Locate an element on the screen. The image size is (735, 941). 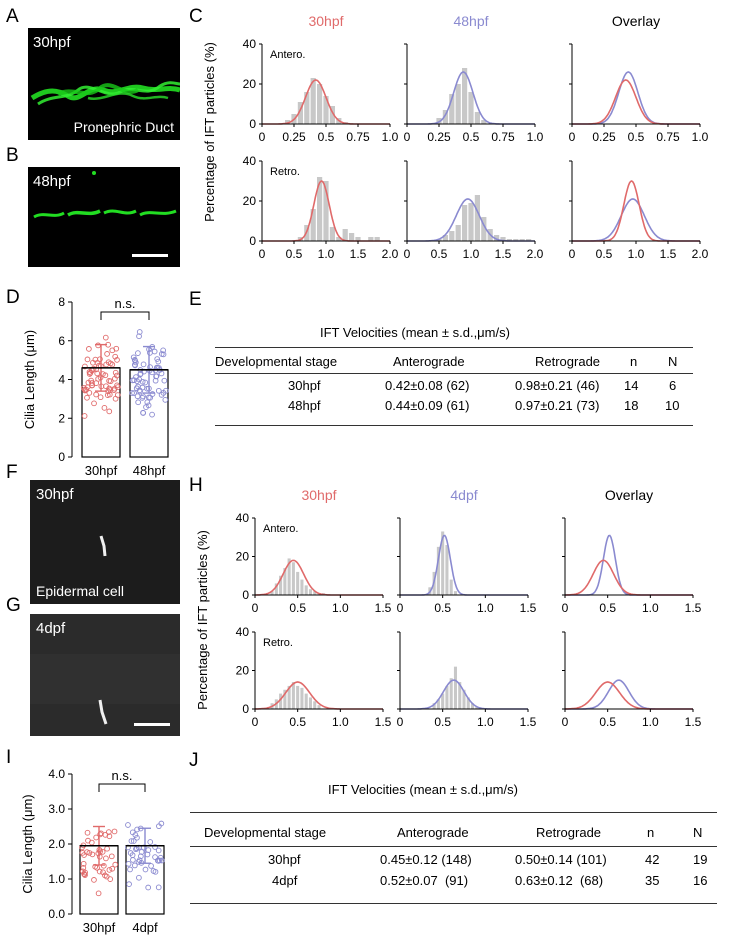
table-e-top-rule is located at coordinates (454, 347).